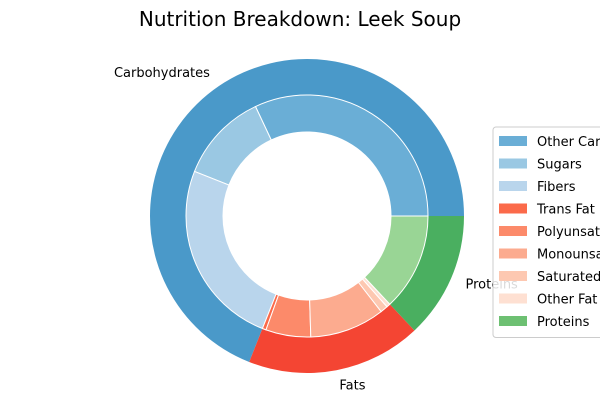  What do you see at coordinates (563, 322) in the screenshot?
I see `legend-label: Proteins` at bounding box center [563, 322].